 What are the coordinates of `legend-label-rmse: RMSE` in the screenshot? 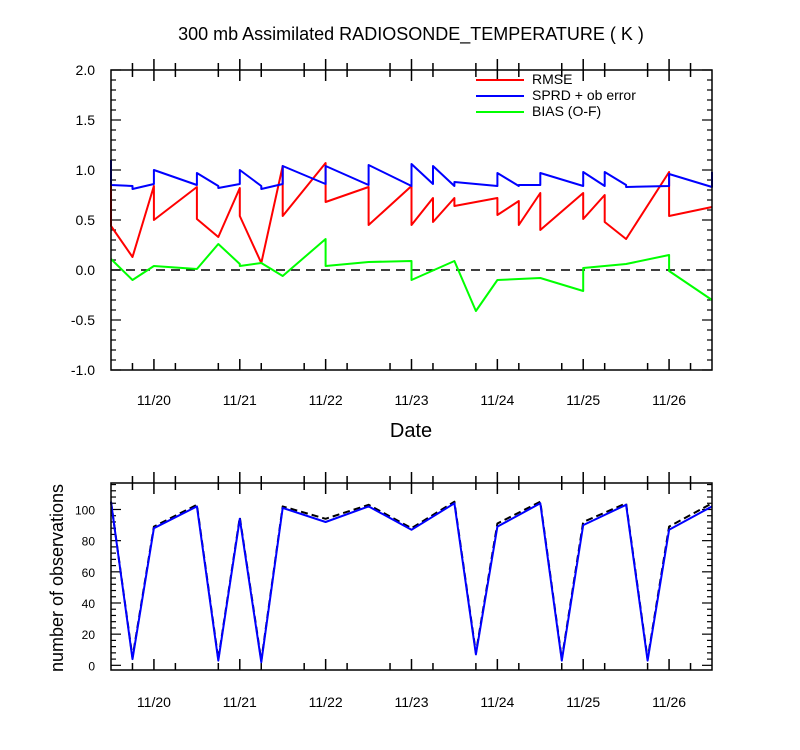 It's located at (552, 79).